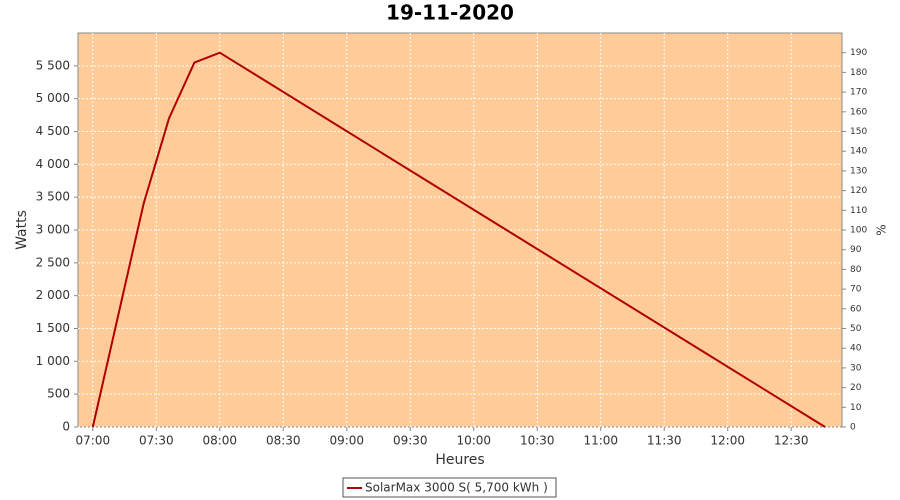 This screenshot has width=900, height=500. I want to click on x-tick-label: 11:30, so click(664, 441).